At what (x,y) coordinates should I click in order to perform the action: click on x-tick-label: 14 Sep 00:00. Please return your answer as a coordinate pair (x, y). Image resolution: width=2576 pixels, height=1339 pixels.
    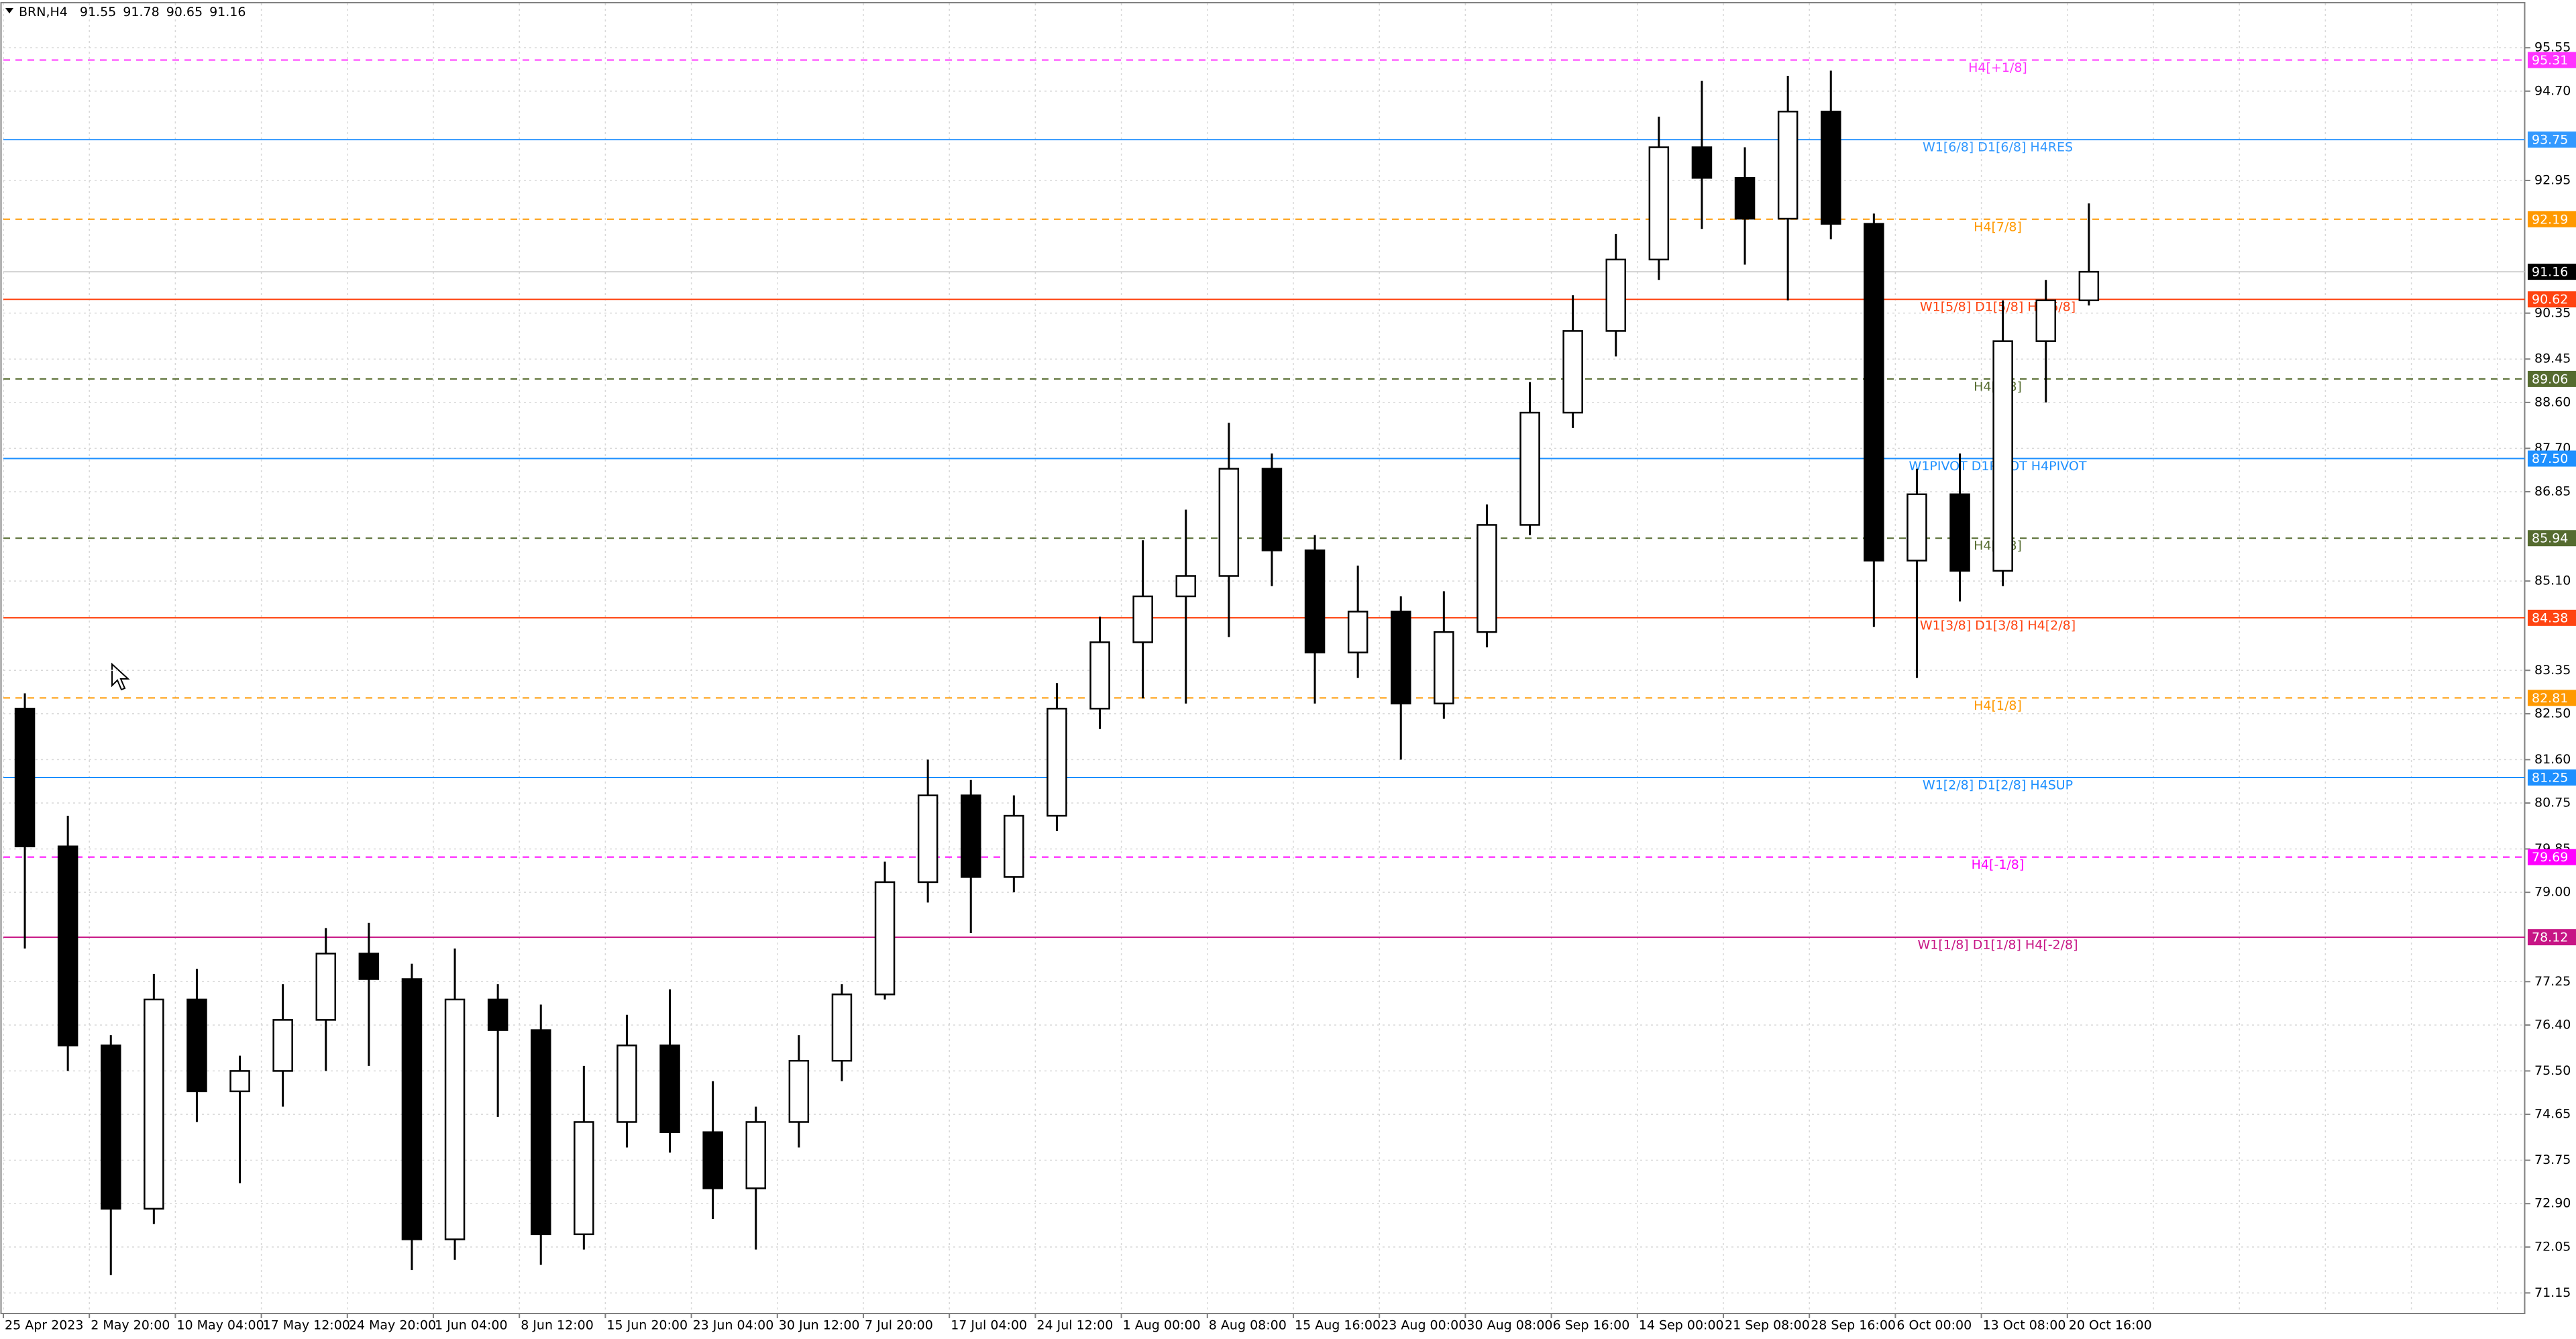
    Looking at the image, I should click on (1681, 1325).